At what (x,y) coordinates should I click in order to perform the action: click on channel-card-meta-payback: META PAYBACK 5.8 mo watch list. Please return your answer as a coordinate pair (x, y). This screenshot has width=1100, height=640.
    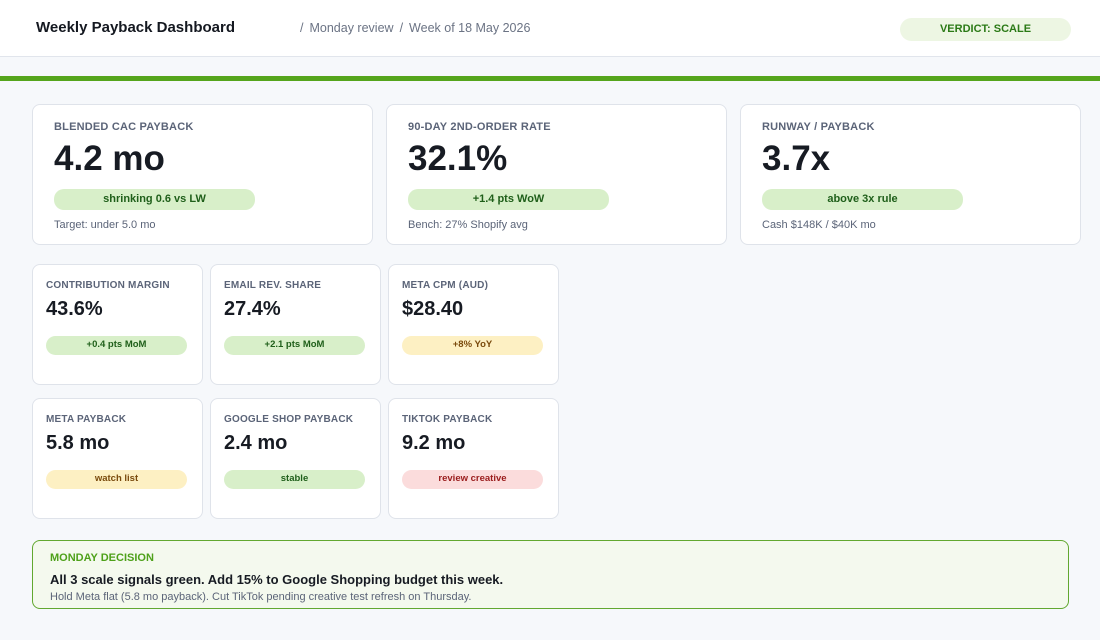
    Looking at the image, I should click on (117, 458).